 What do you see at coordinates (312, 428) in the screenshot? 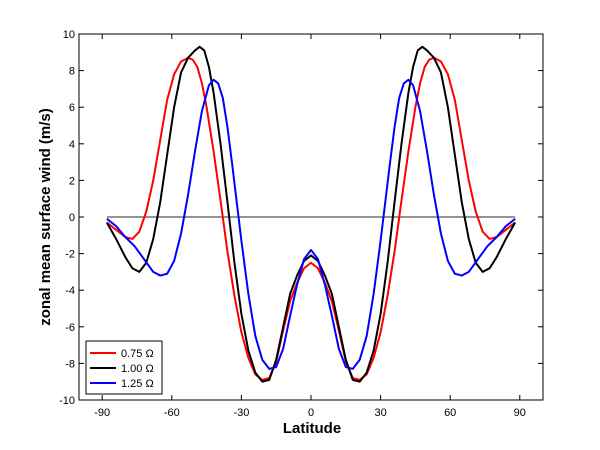
I see `x-axis-title: Latitude` at bounding box center [312, 428].